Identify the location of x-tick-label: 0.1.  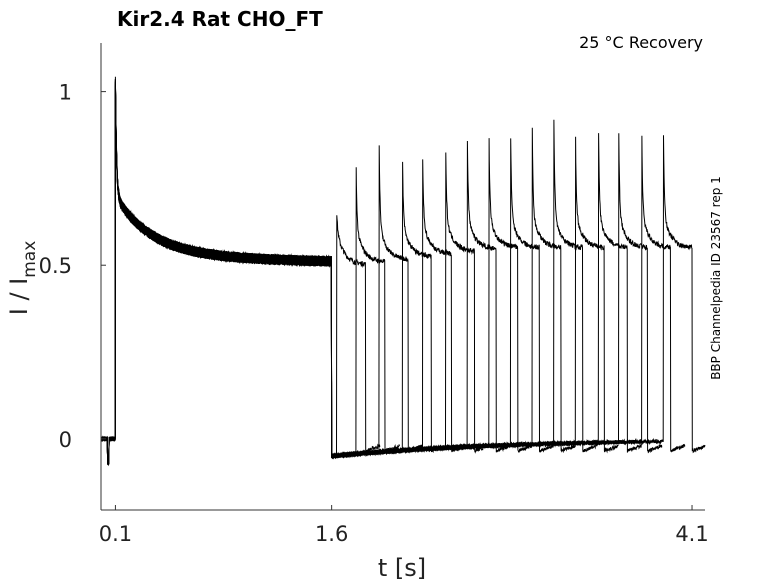
(115, 534).